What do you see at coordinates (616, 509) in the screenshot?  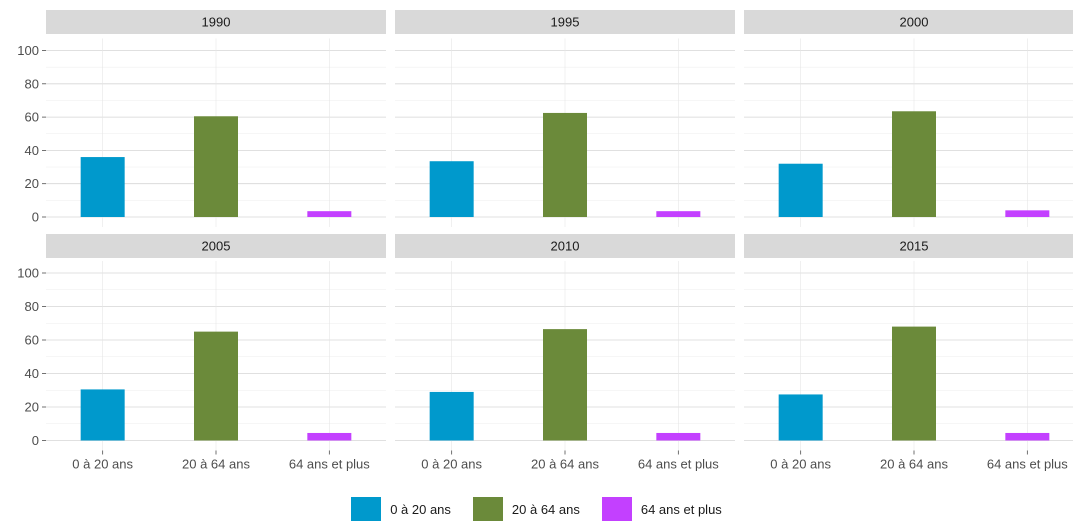 I see `legend-key-64-plus` at bounding box center [616, 509].